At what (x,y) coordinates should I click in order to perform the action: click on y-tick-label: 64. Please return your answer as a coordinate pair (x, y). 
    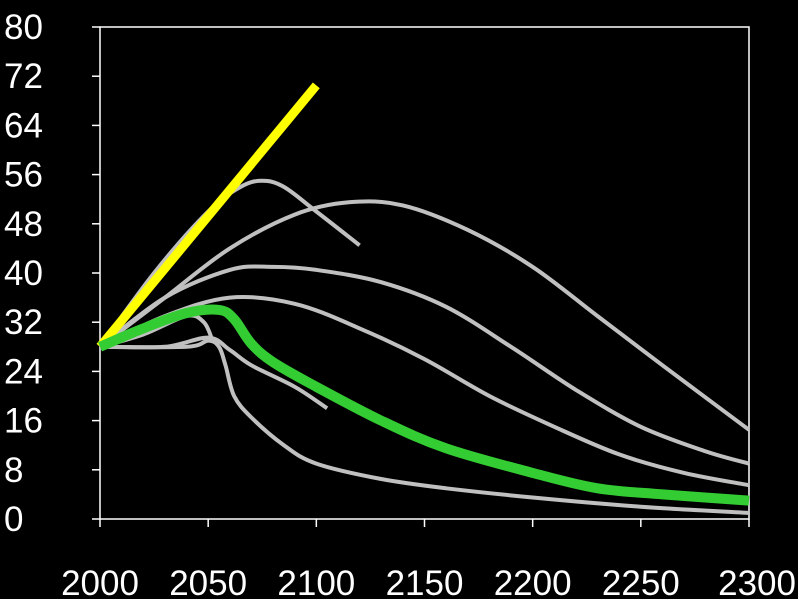
    Looking at the image, I should click on (23, 125).